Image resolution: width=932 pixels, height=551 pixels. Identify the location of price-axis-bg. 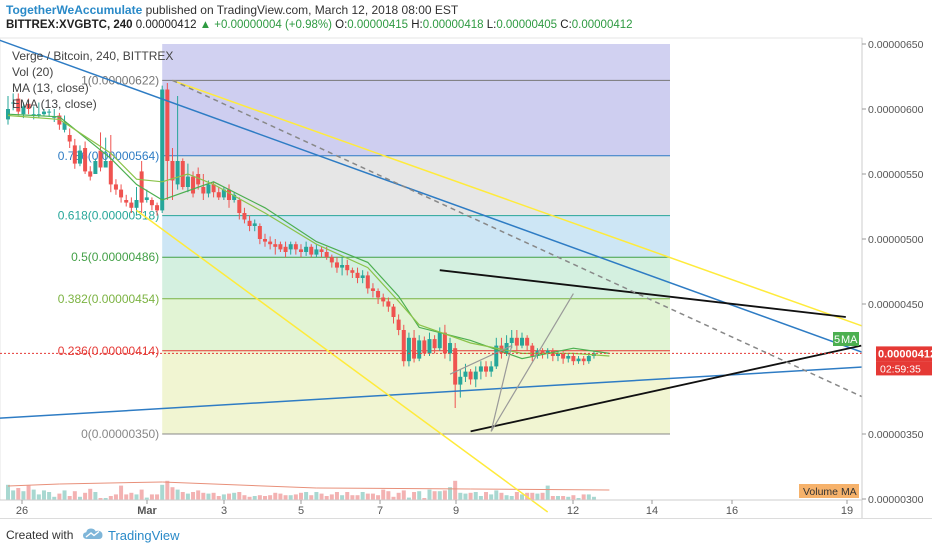
(897, 278).